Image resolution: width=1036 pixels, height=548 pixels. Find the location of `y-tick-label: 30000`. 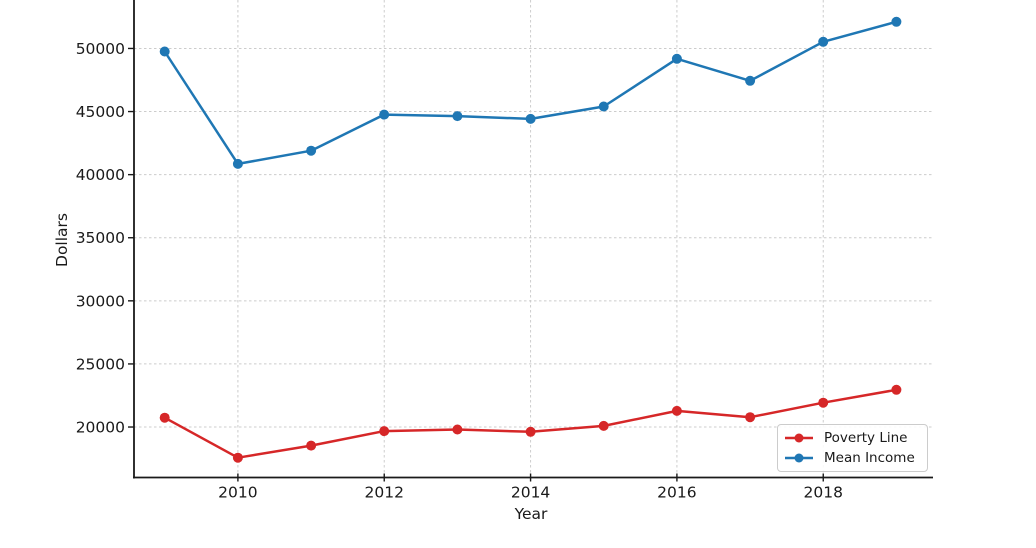

y-tick-label: 30000 is located at coordinates (100, 301).